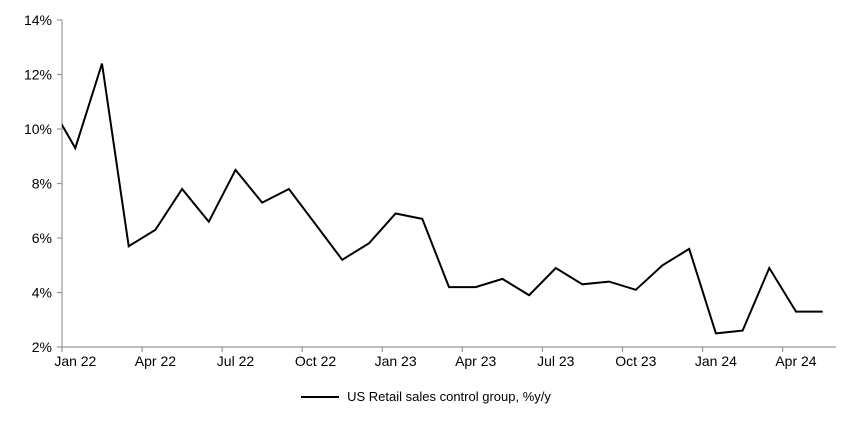 Image resolution: width=852 pixels, height=423 pixels. Describe the element at coordinates (42, 238) in the screenshot. I see `y-axis-tick-label: 6%` at that location.